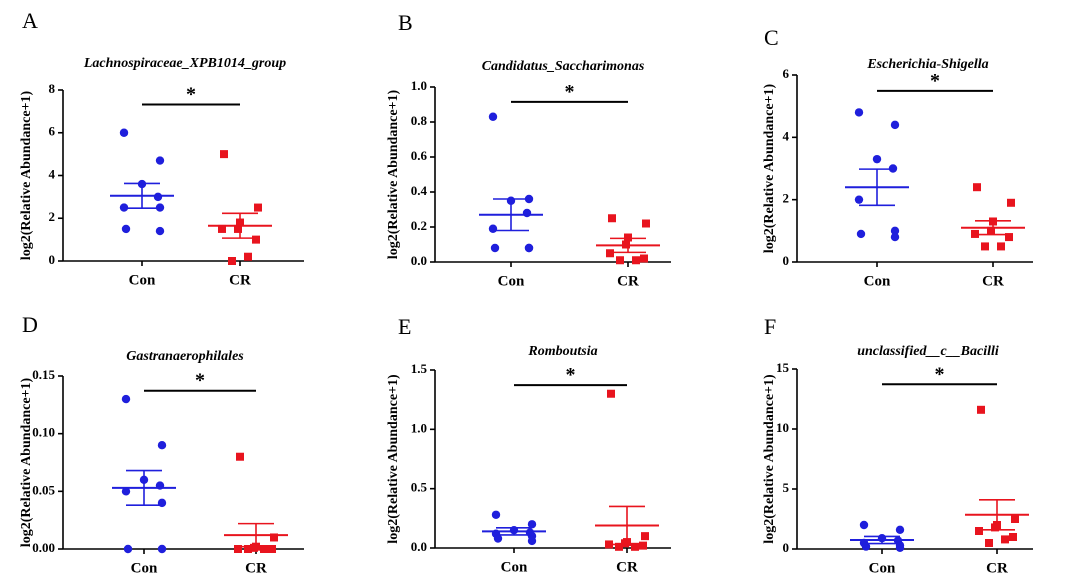  I want to click on y-tick-label: 8, so click(52, 88).